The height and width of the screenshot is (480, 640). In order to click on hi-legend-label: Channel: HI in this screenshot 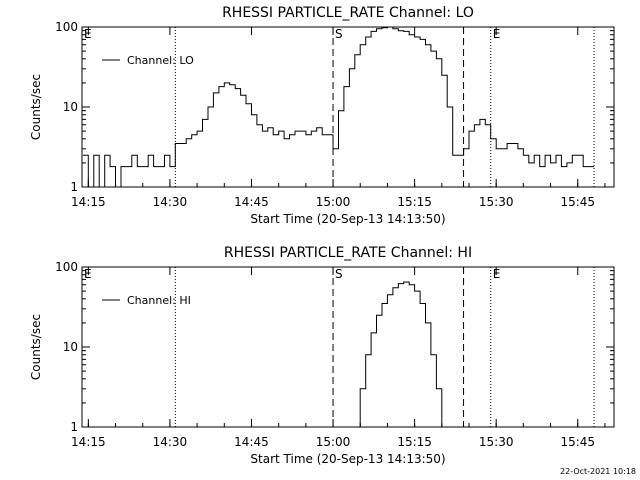, I will do `click(159, 300)`.